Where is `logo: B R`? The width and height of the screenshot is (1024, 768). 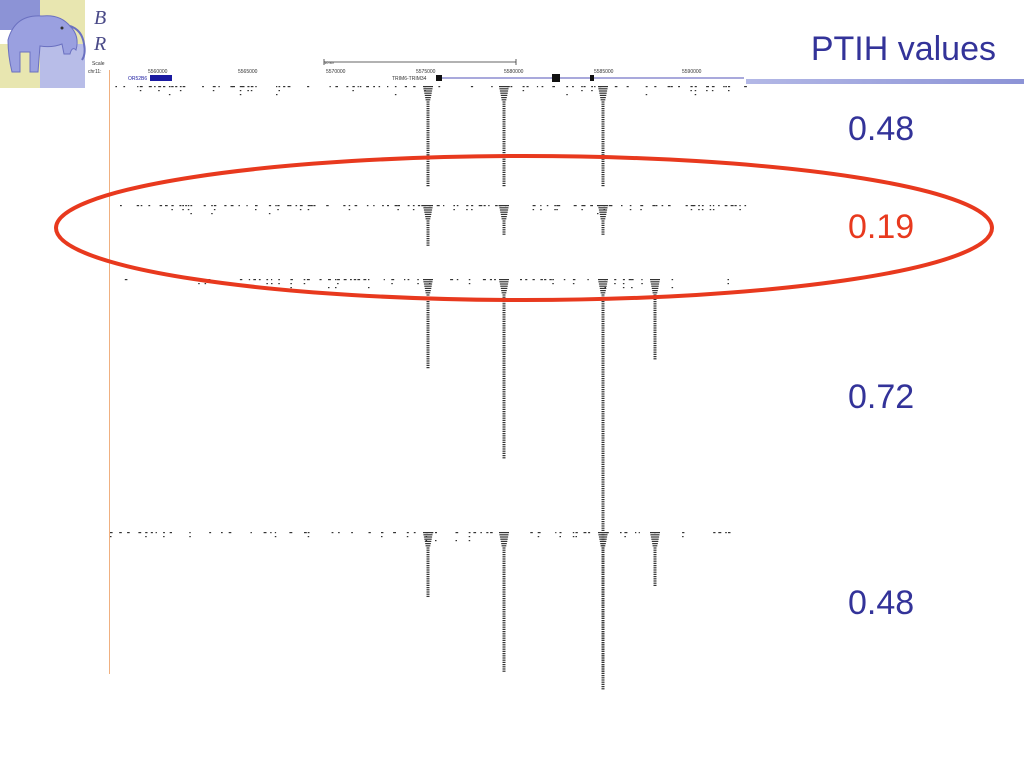 logo: B R is located at coordinates (53, 44).